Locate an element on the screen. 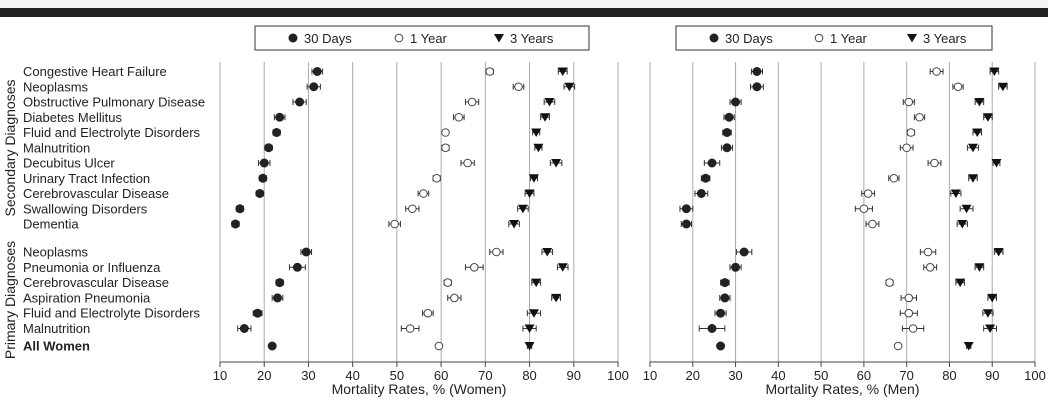  row-label: Neoplasms is located at coordinates (56, 252).